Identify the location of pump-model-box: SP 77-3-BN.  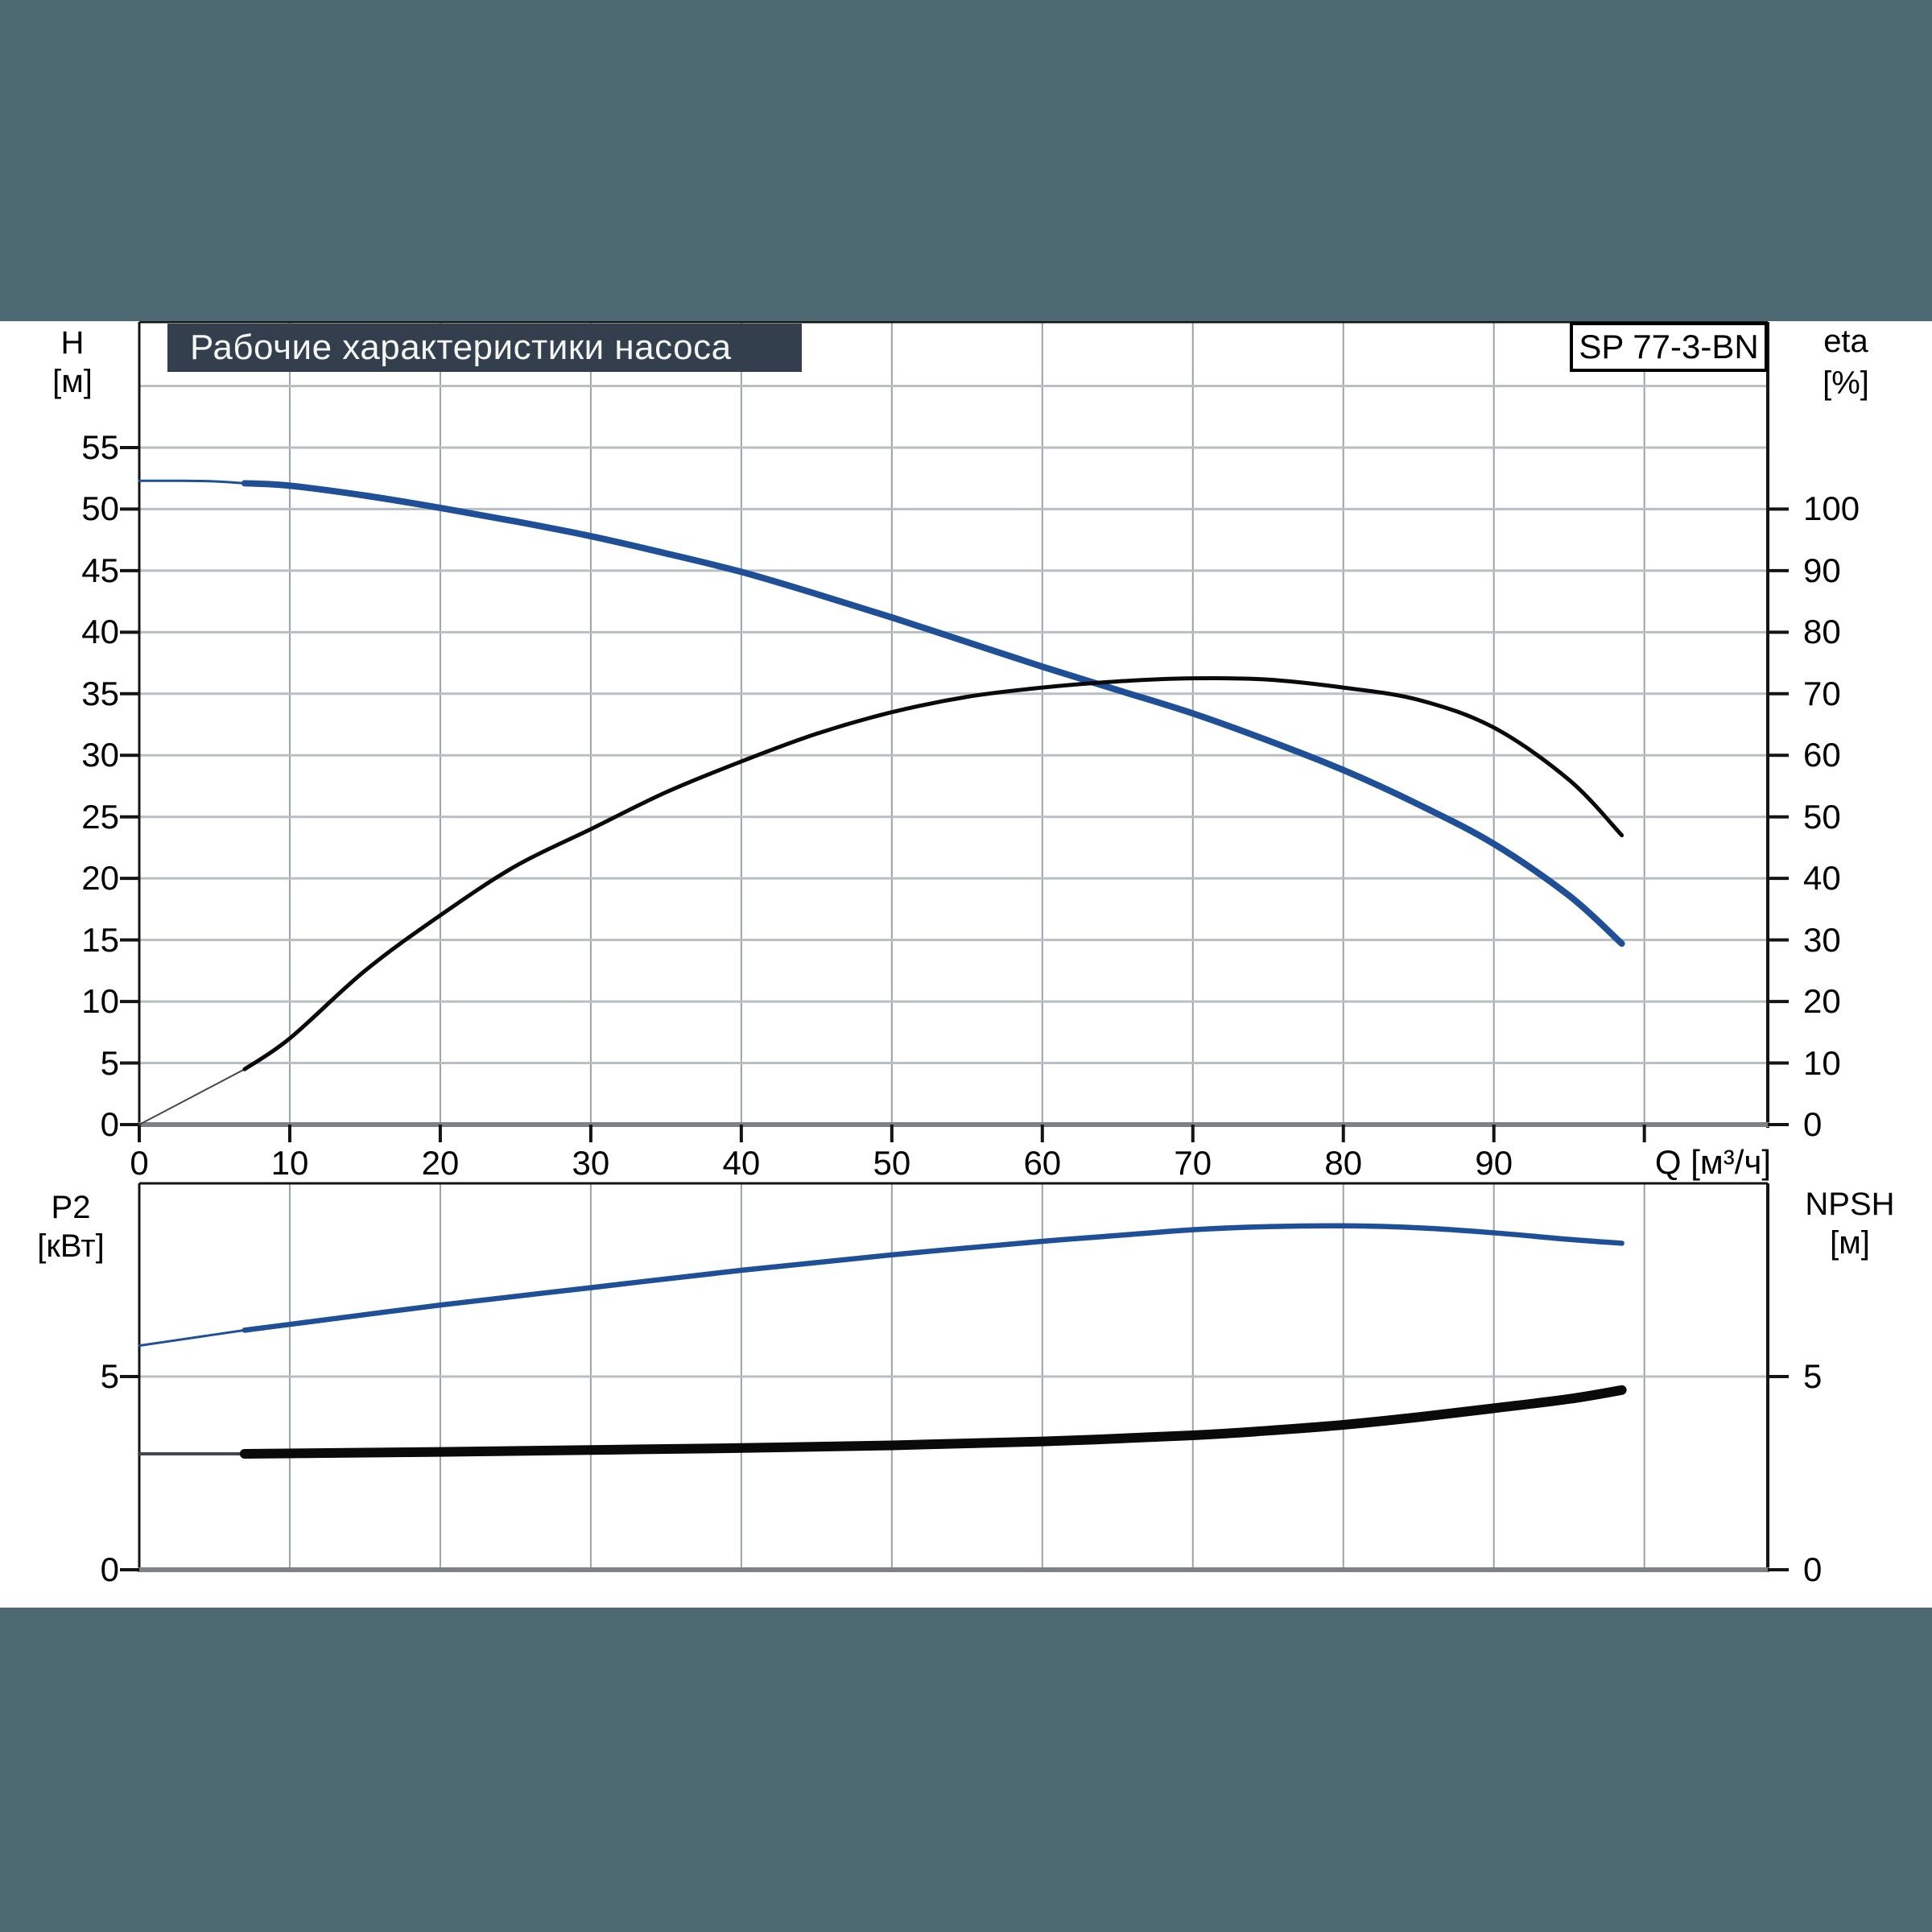
(1669, 347).